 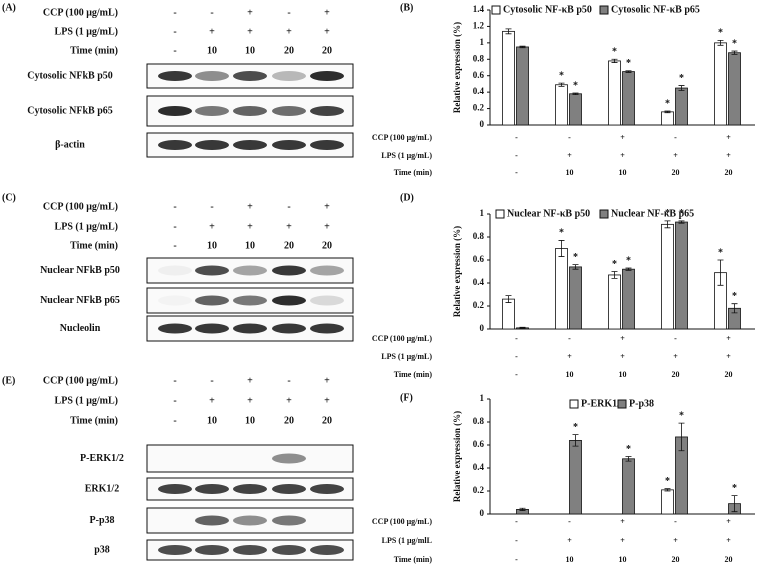 What do you see at coordinates (70, 110) in the screenshot?
I see `blot-label: Cytosolic NFkB p65` at bounding box center [70, 110].